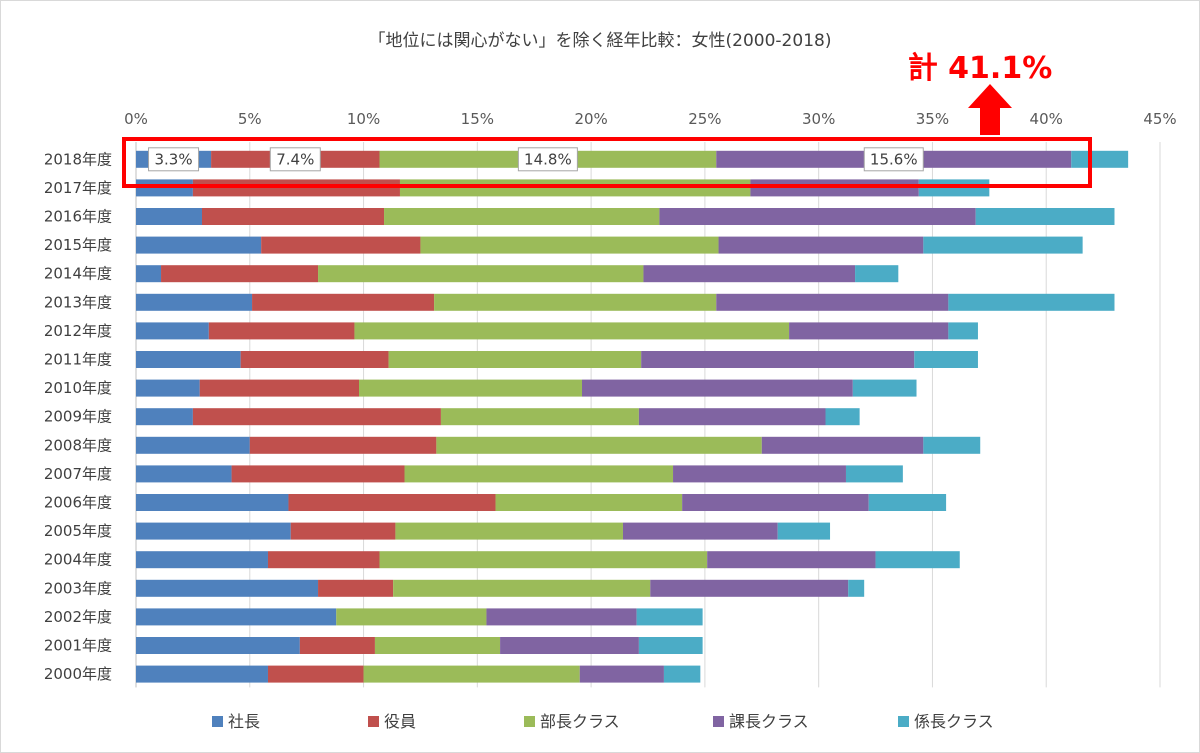  I want to click on category-label: 2009年度, so click(78, 417).